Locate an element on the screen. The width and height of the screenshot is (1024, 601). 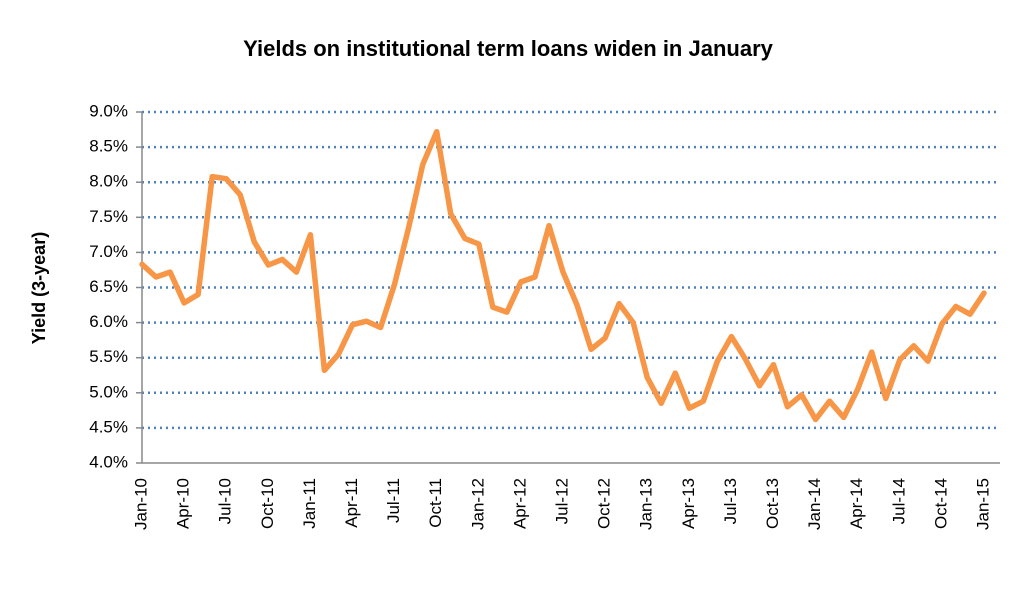
x-tick-label: Oct-11 is located at coordinates (435, 503).